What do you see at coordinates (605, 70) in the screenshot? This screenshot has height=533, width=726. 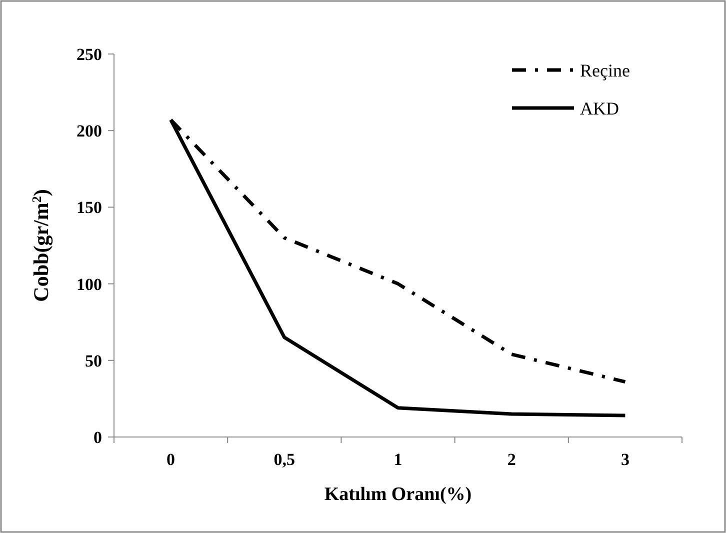 I see `legend-label: Reçine` at bounding box center [605, 70].